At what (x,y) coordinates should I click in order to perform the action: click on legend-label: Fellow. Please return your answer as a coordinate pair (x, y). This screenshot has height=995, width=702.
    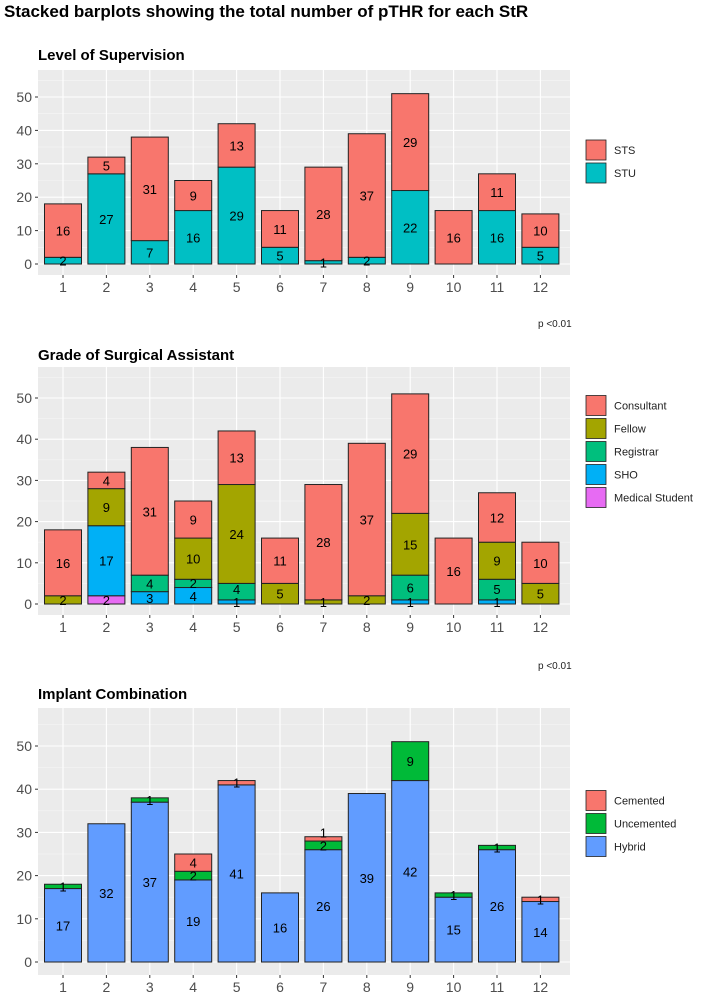
    Looking at the image, I should click on (630, 430).